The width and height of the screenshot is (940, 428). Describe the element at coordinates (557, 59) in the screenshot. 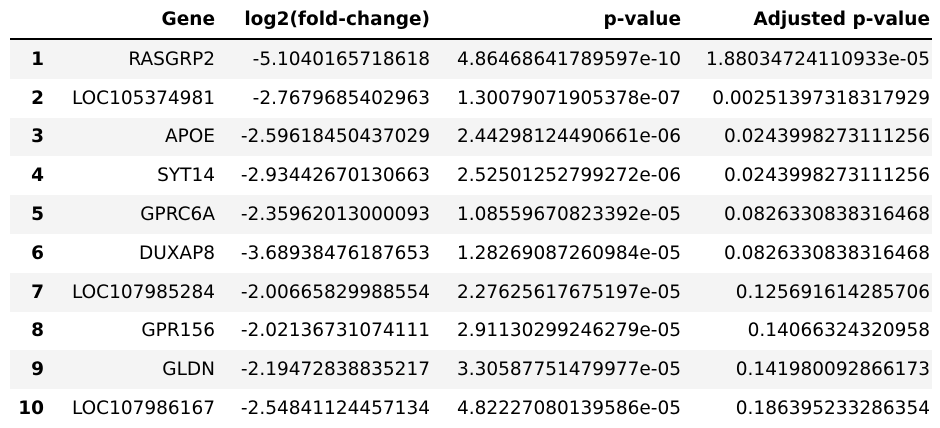

I see `p-value-cell: 4.86468641789597e-10` at that location.